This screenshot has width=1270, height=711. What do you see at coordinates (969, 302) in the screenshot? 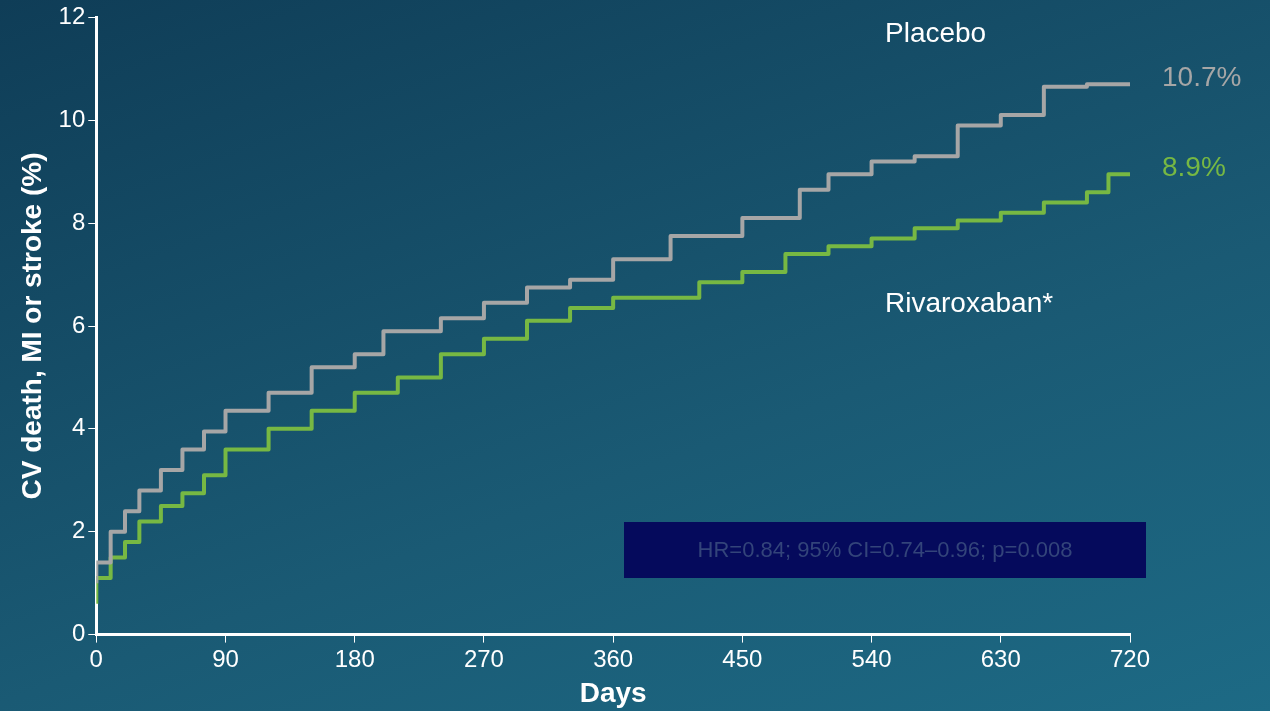
I see `series-label: Rivaroxaban*` at bounding box center [969, 302].